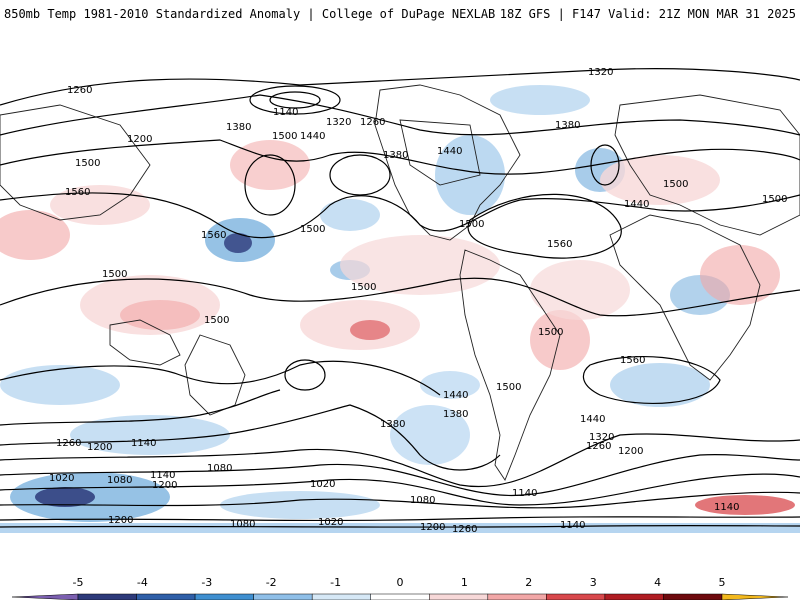 This screenshot has width=800, height=600. Describe the element at coordinates (722, 582) in the screenshot. I see `colorbar-tick-label: 5` at that location.